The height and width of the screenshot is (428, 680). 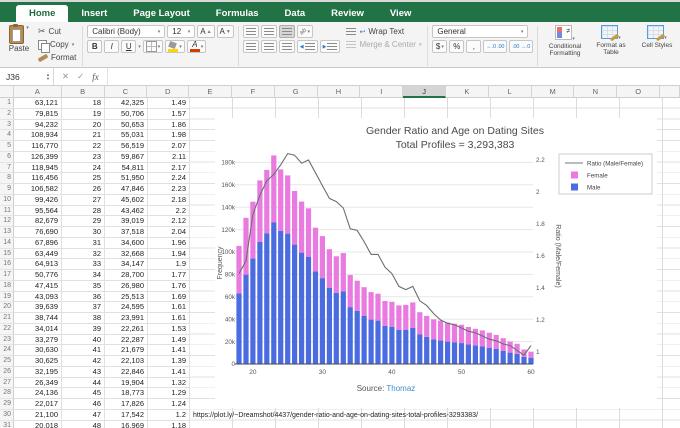 I want to click on row-header-1: 1, so click(x=7, y=103).